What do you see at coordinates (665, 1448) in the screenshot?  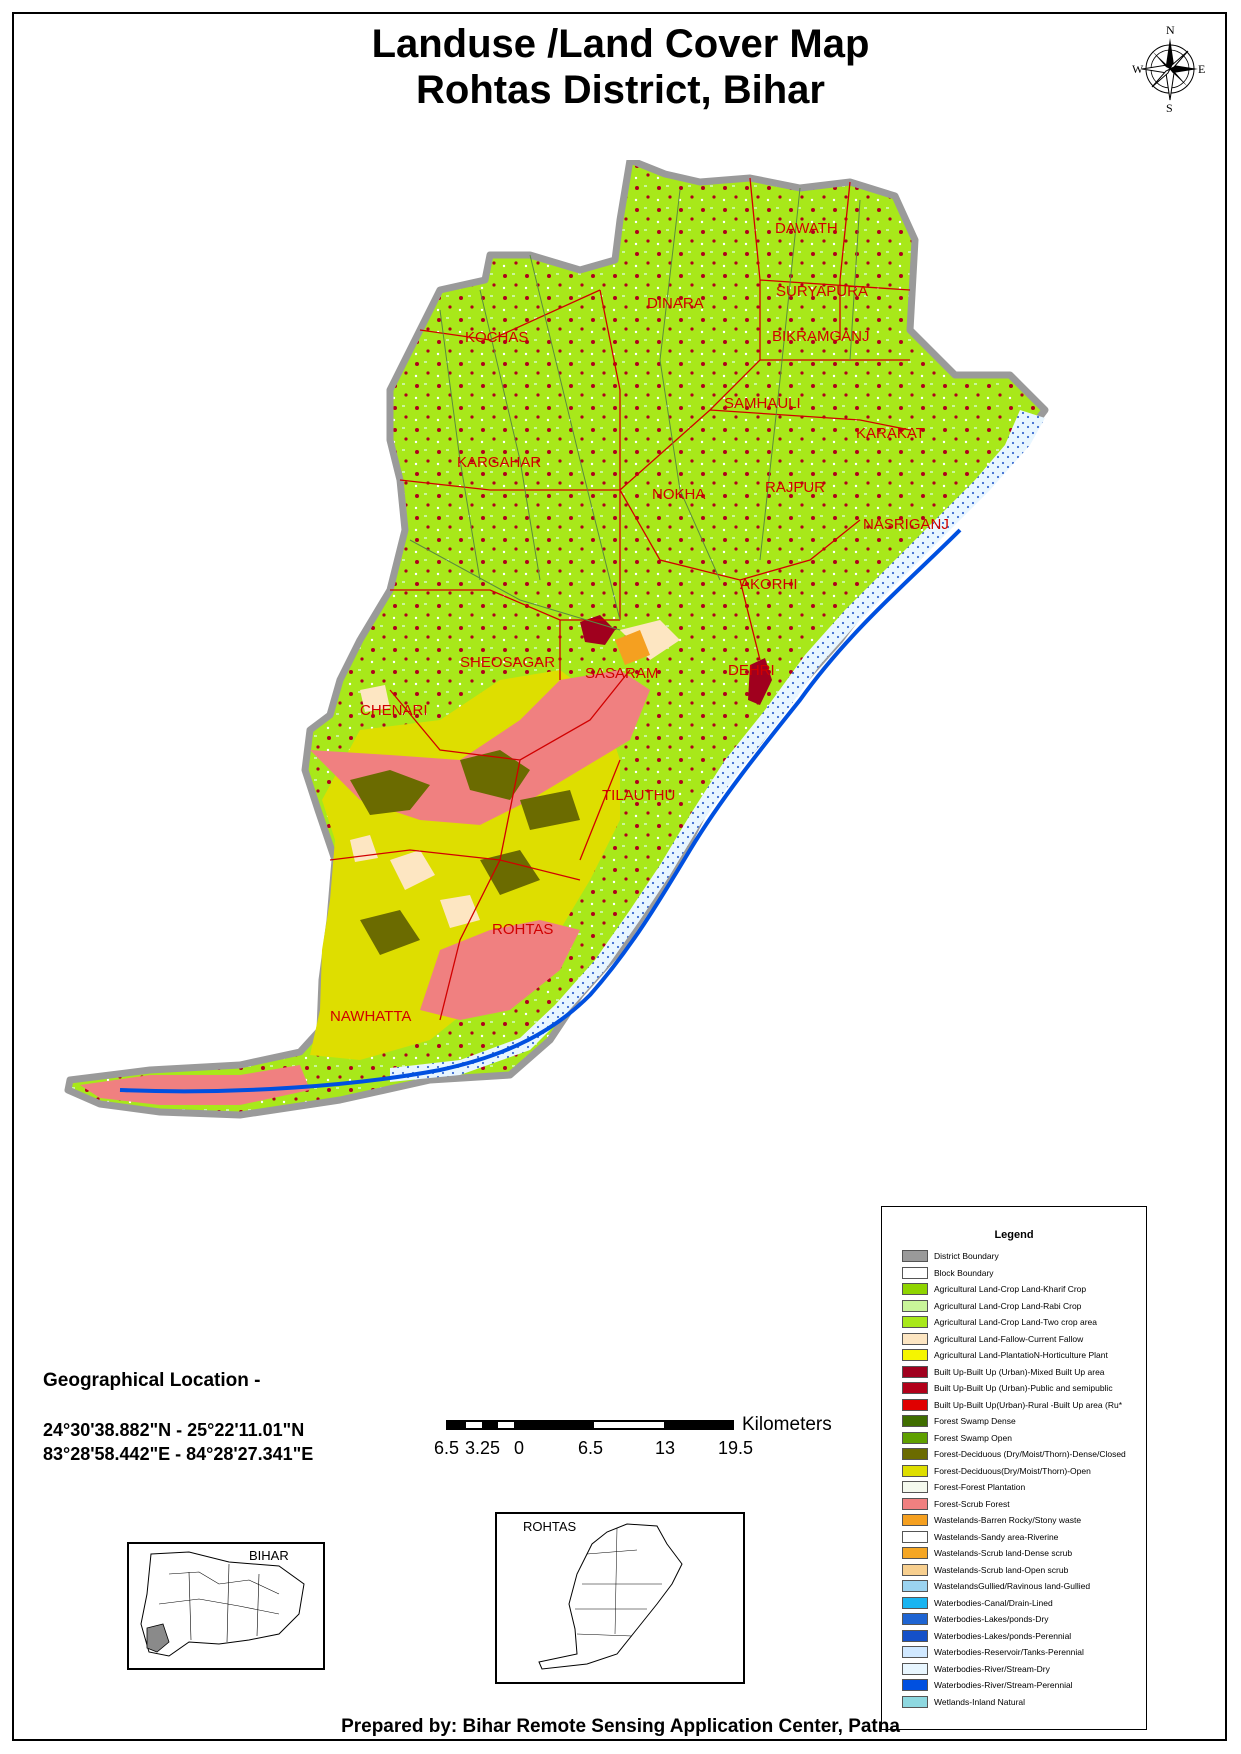 I see `scale-tick-5: 13` at bounding box center [665, 1448].